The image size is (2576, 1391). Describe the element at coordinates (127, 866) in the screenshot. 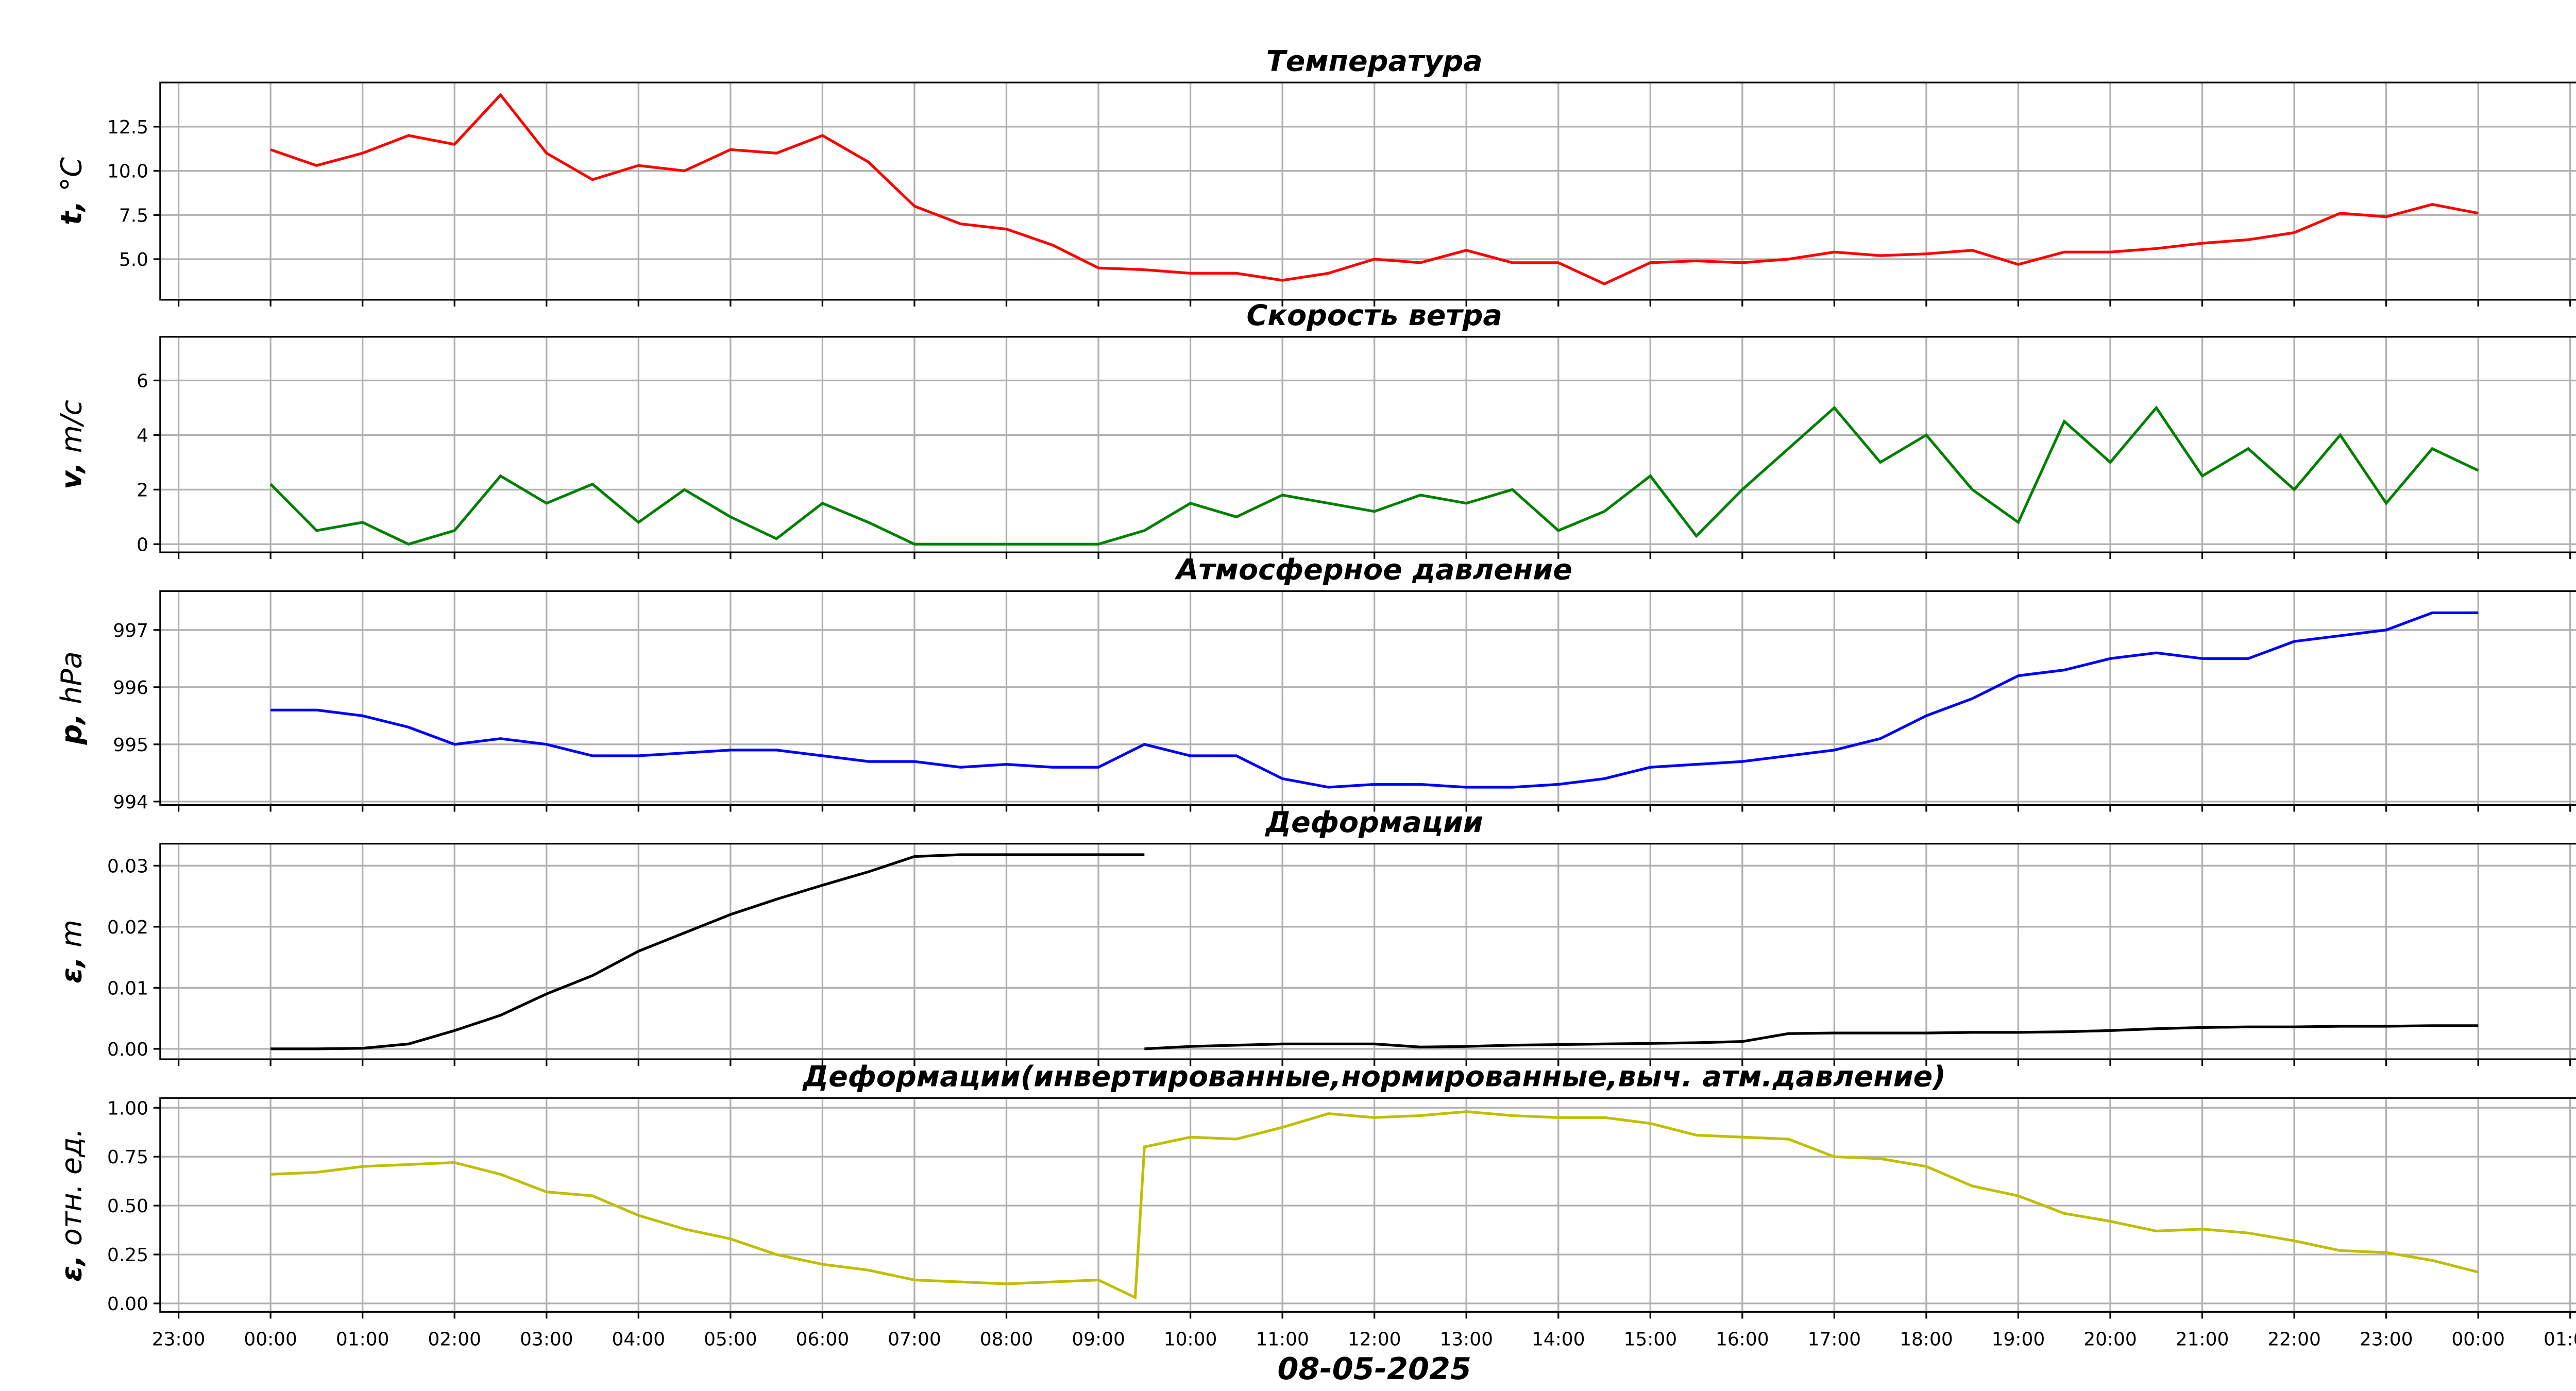

I see `y-tick-label: 0.03` at that location.